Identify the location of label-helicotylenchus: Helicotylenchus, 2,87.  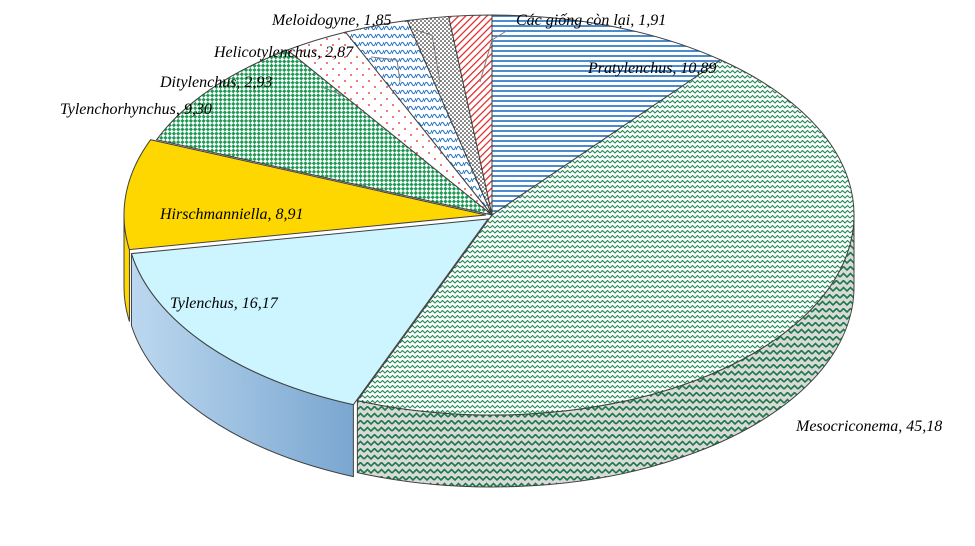
(283, 52).